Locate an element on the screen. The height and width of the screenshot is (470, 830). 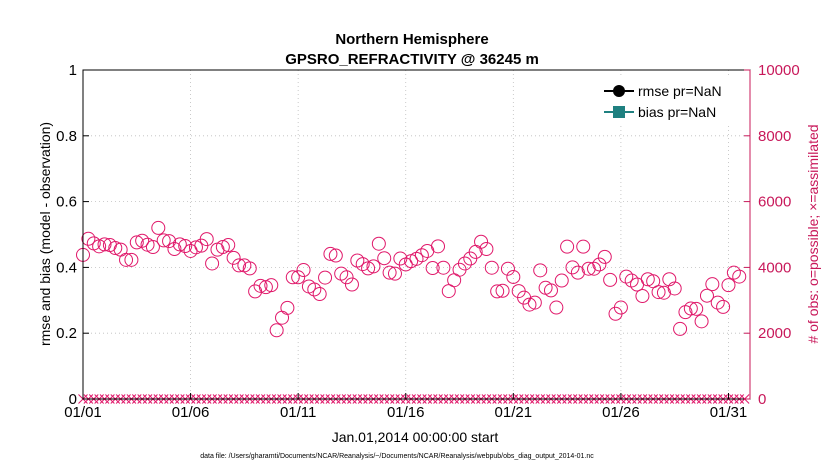
right-y-ticks: 0 2000 4000 6000 8000 10000 is located at coordinates (772, 235).